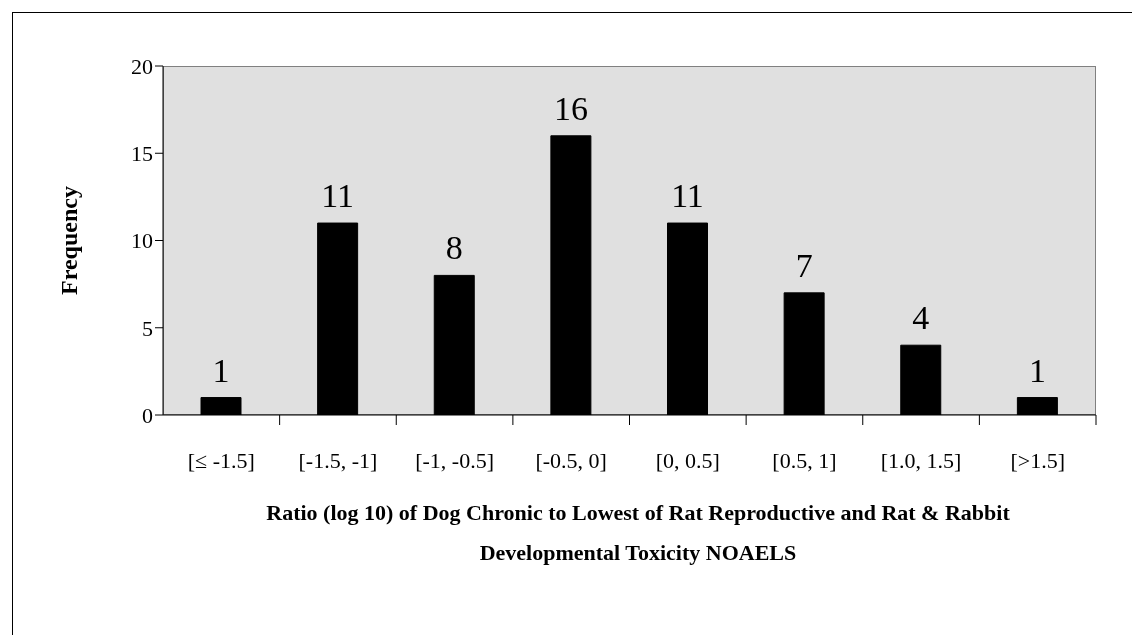 Image resolution: width=1132 pixels, height=635 pixels. Describe the element at coordinates (142, 241) in the screenshot. I see `y-tick-label: 10` at that location.